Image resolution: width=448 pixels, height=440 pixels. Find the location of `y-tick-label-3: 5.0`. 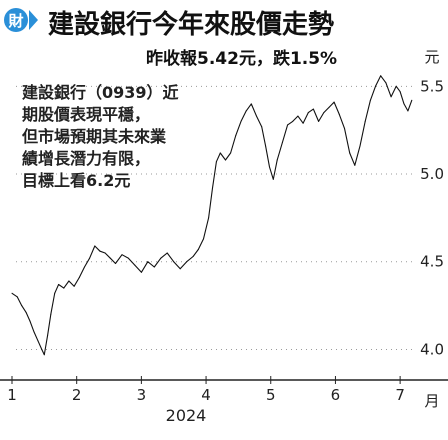

y-tick-label-3: 5.0 is located at coordinates (432, 174).